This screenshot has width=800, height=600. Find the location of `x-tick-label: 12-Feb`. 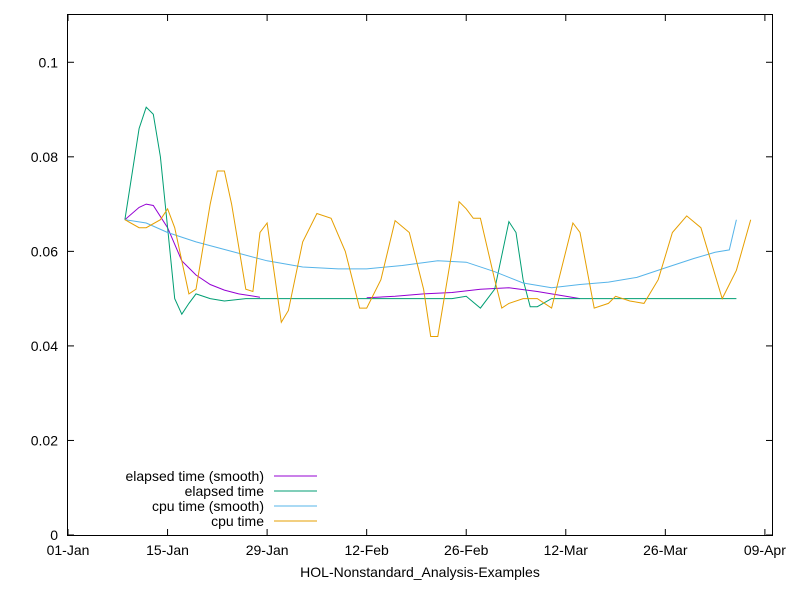

x-tick-label: 12-Feb is located at coordinates (366, 550).